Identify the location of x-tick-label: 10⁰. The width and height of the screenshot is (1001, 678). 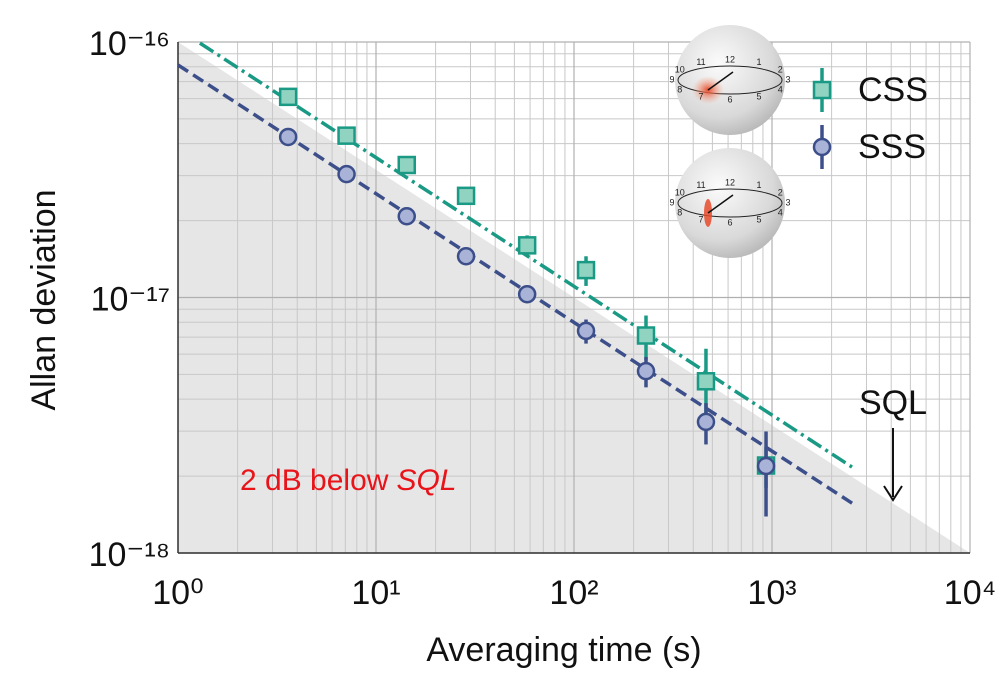
(177, 593).